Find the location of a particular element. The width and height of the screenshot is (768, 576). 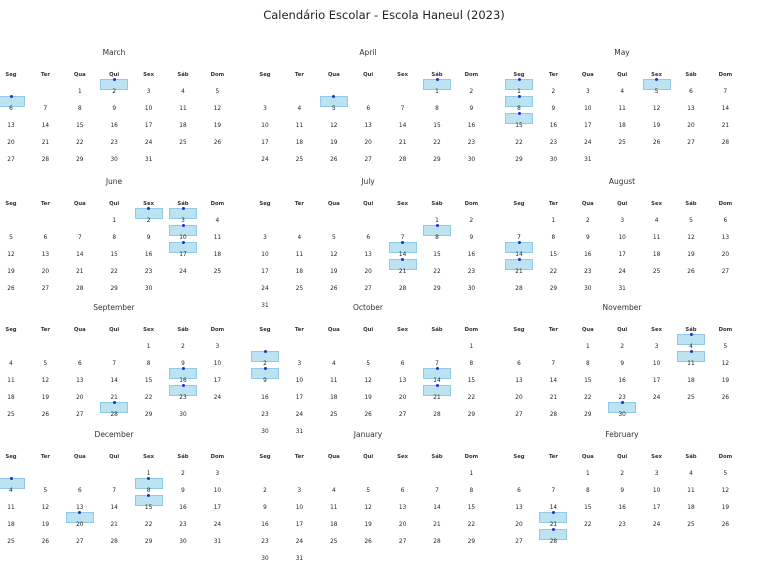

event-highlight is located at coordinates (12, 101).